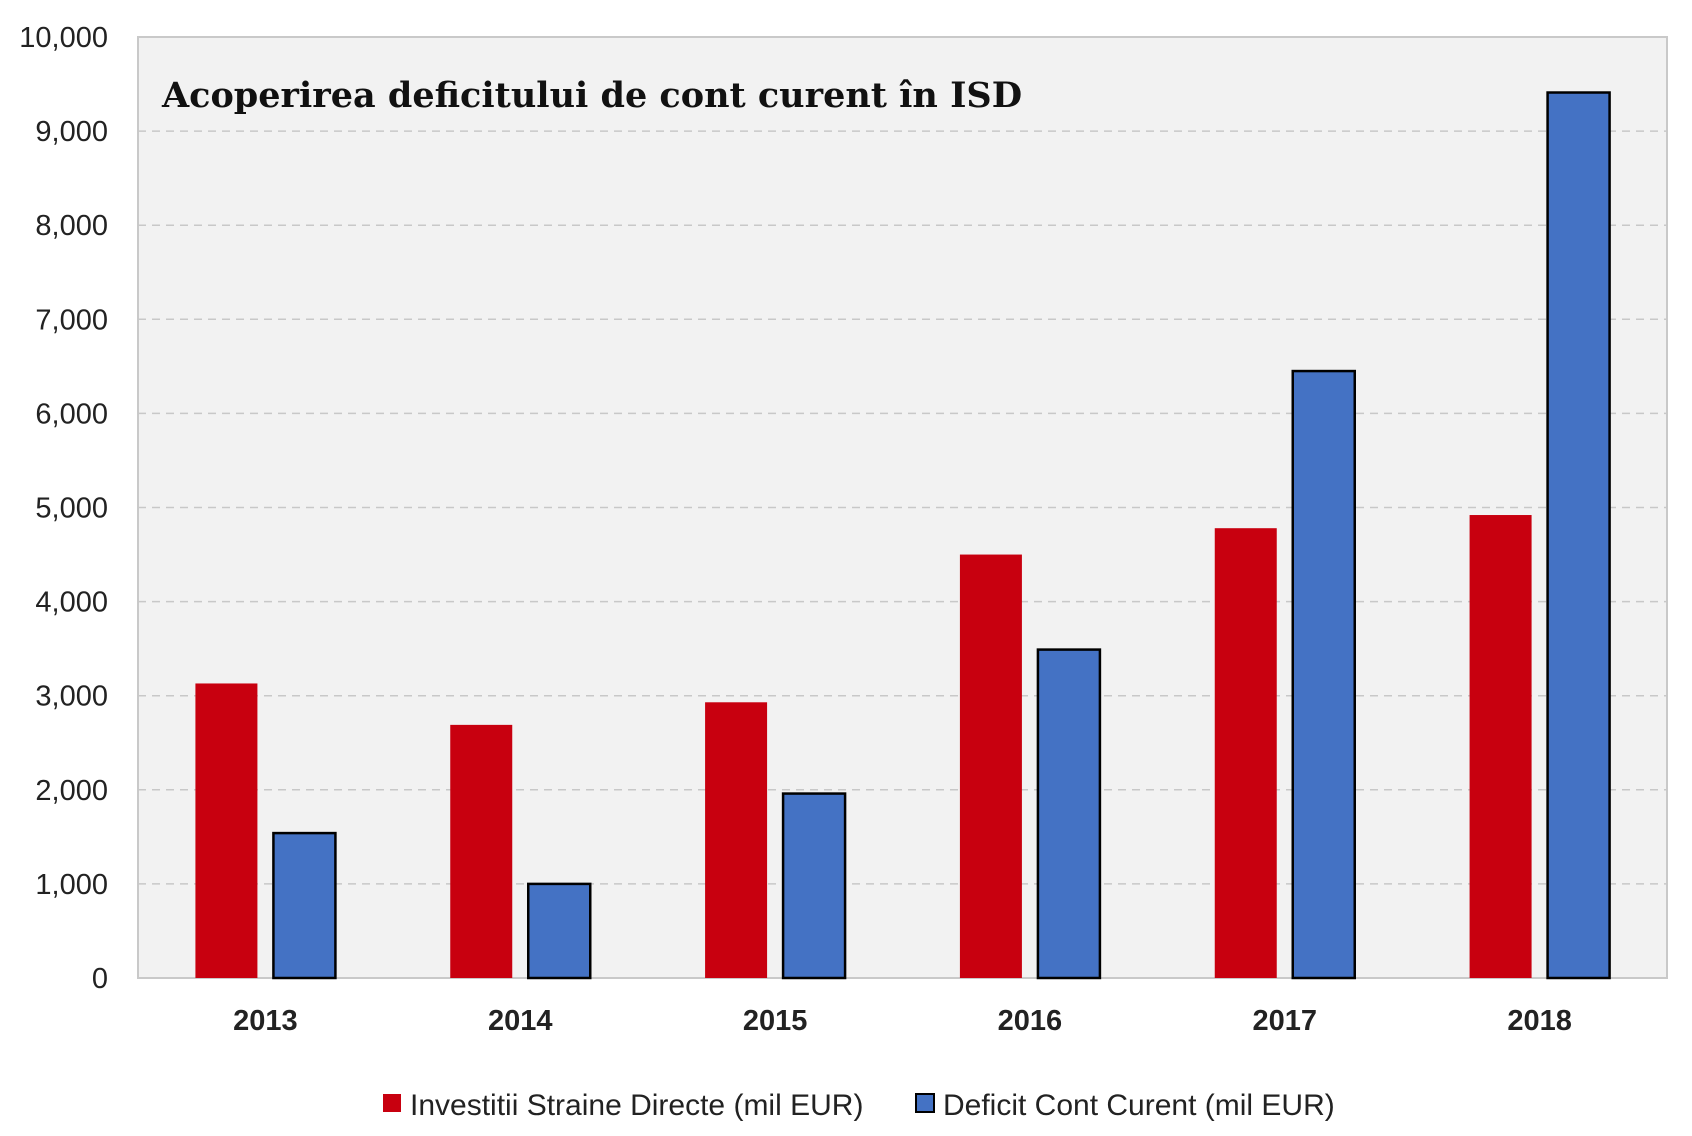 The height and width of the screenshot is (1136, 1692). I want to click on y-tick-label: 1,000, so click(71, 885).